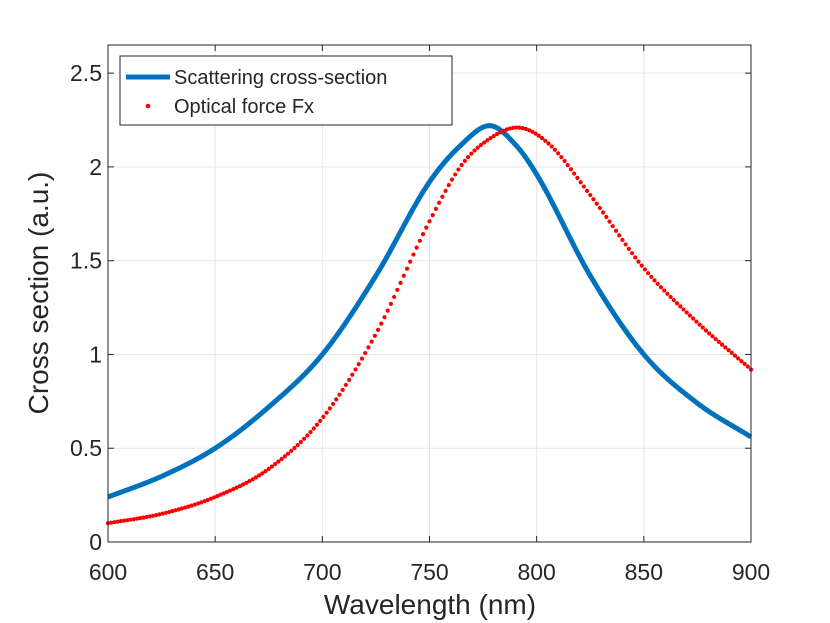 This screenshot has height=623, width=830. What do you see at coordinates (644, 572) in the screenshot?
I see `x-tick-label: 850` at bounding box center [644, 572].